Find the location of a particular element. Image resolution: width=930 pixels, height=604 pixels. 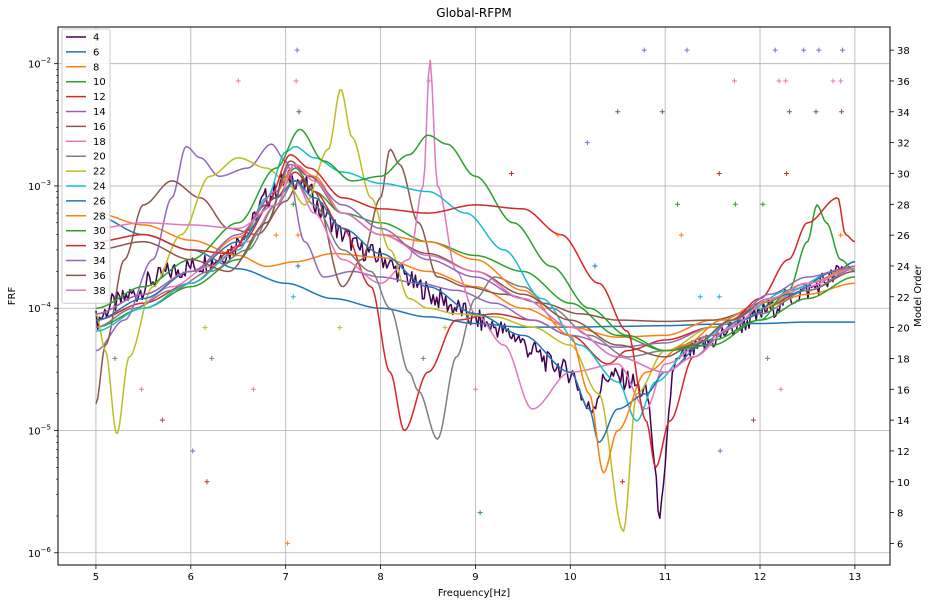

y-tick-exponent: −5 is located at coordinates (46, 428).